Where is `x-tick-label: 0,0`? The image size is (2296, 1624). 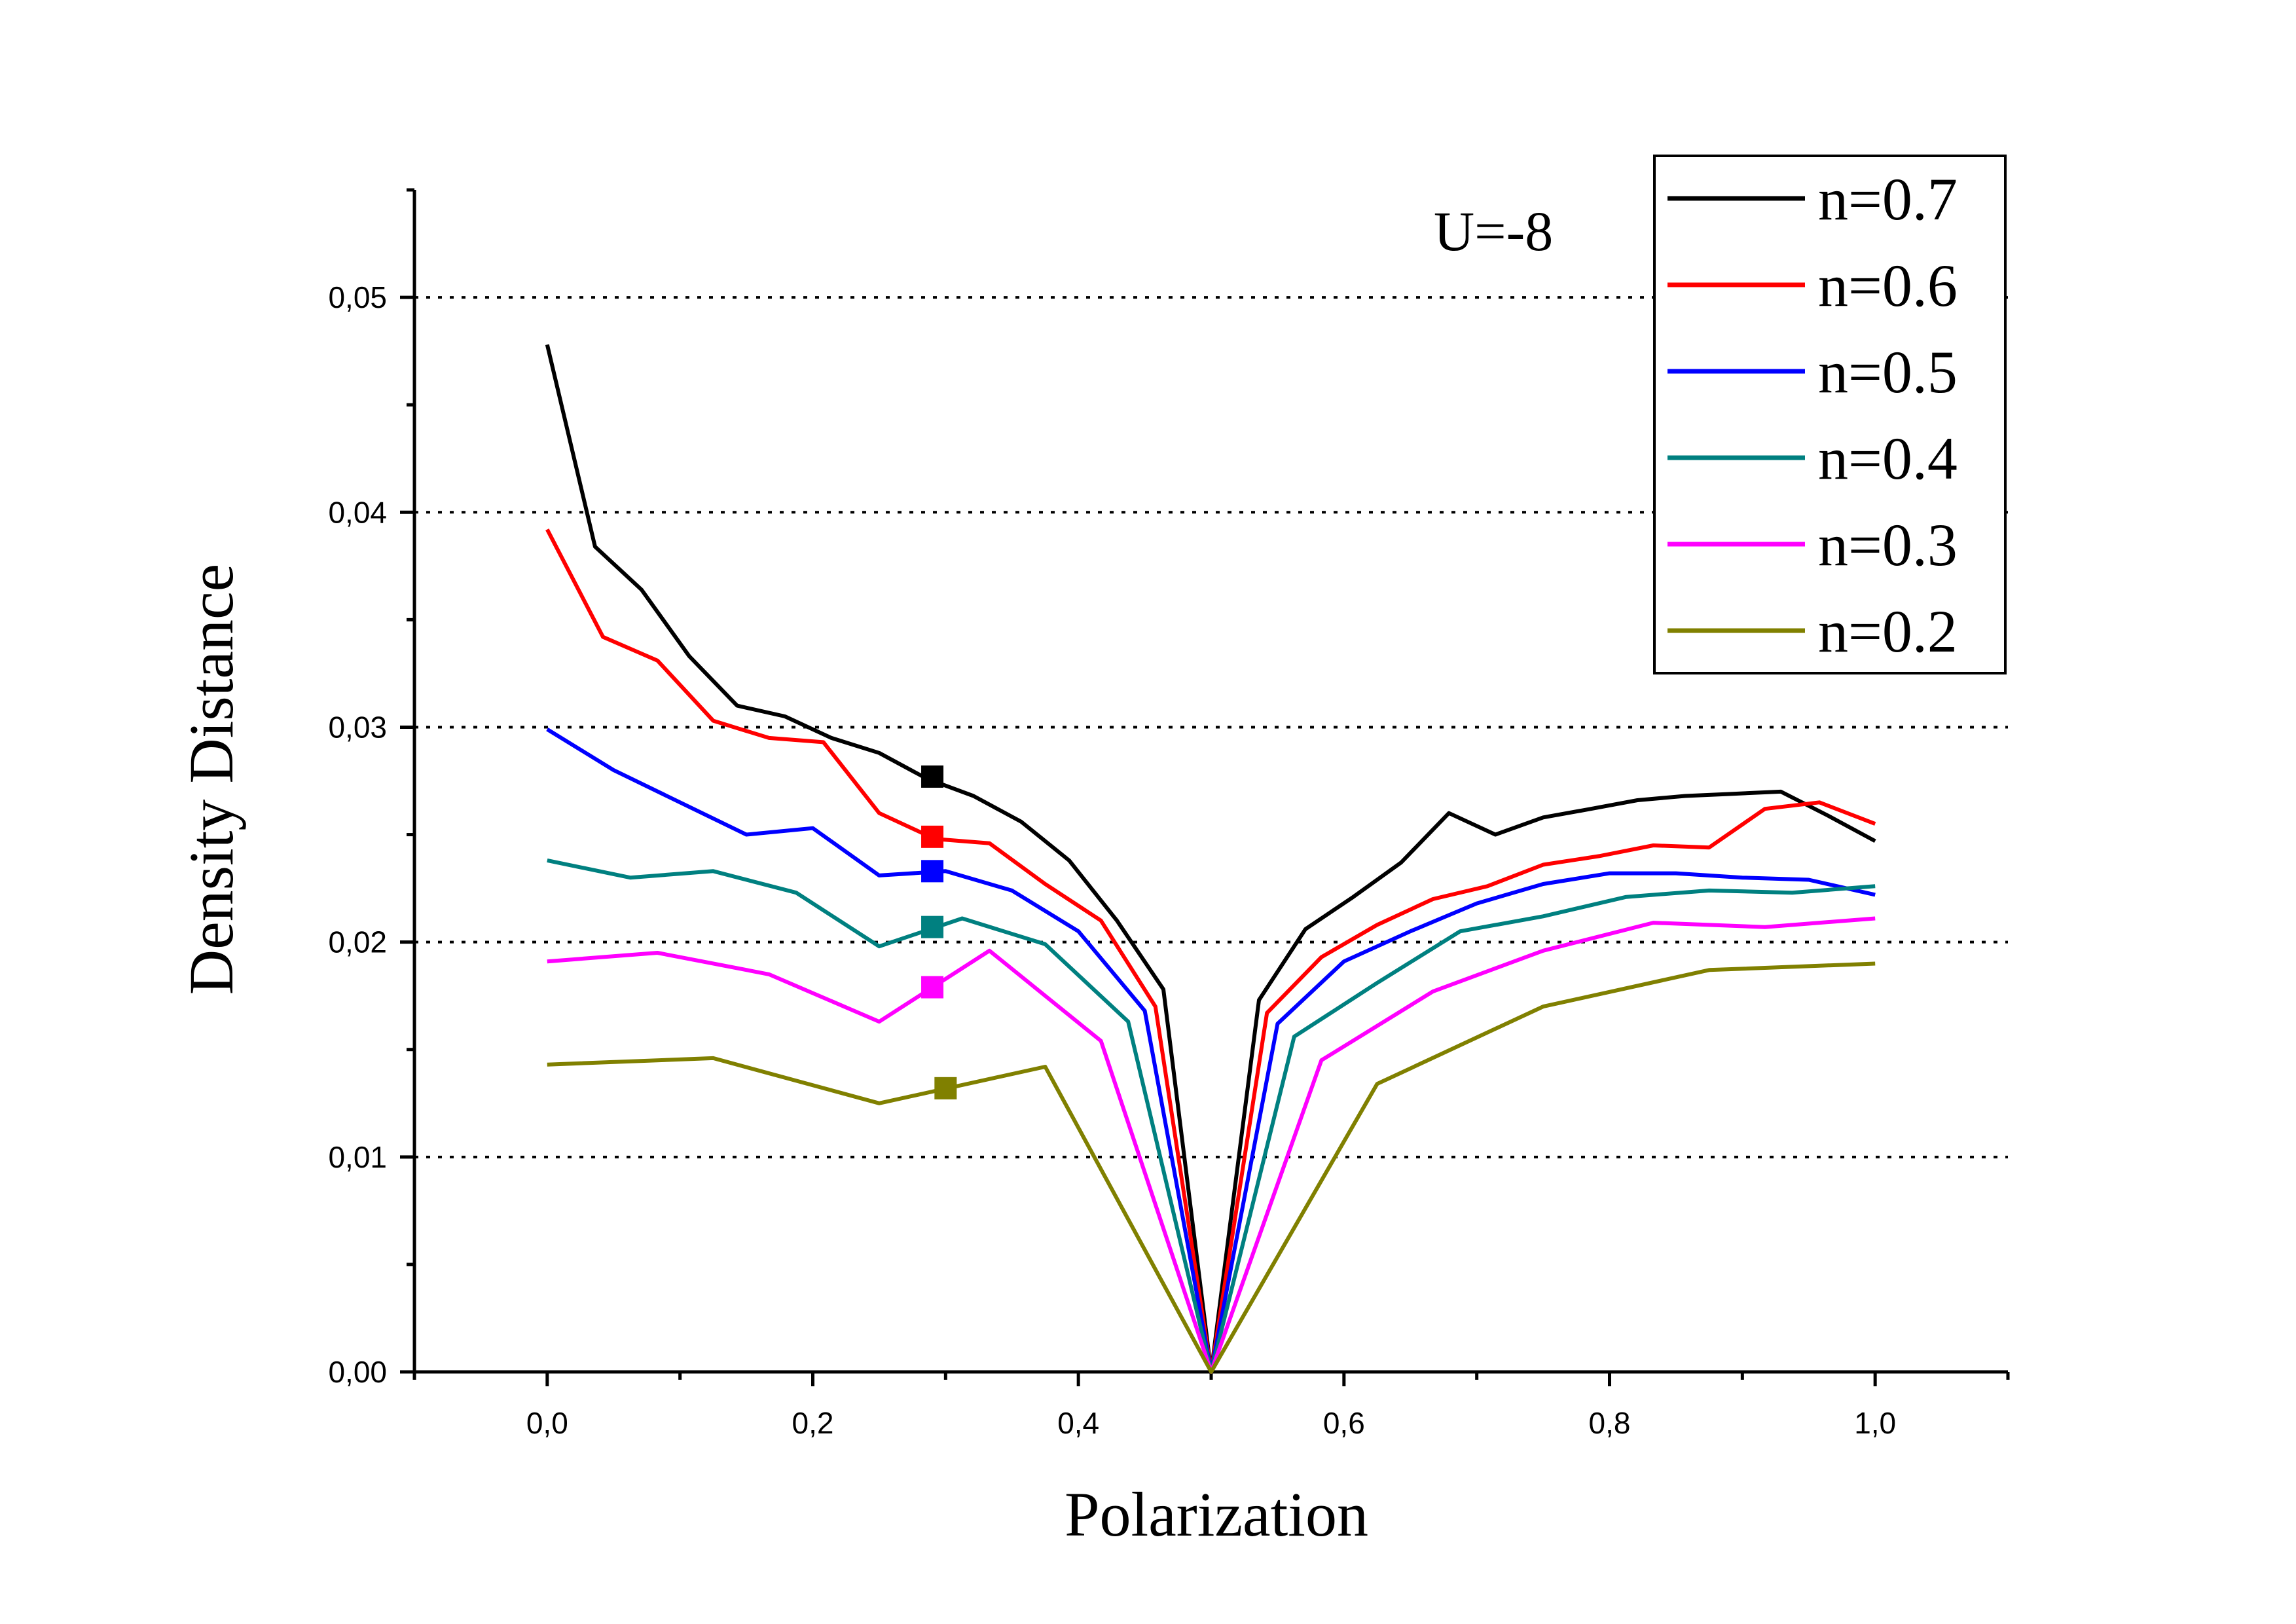
x-tick-label: 0,0 is located at coordinates (547, 1423).